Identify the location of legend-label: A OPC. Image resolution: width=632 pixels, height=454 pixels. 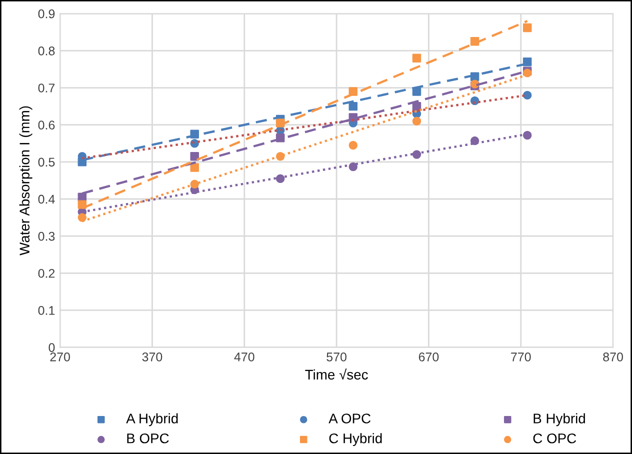
(349, 419).